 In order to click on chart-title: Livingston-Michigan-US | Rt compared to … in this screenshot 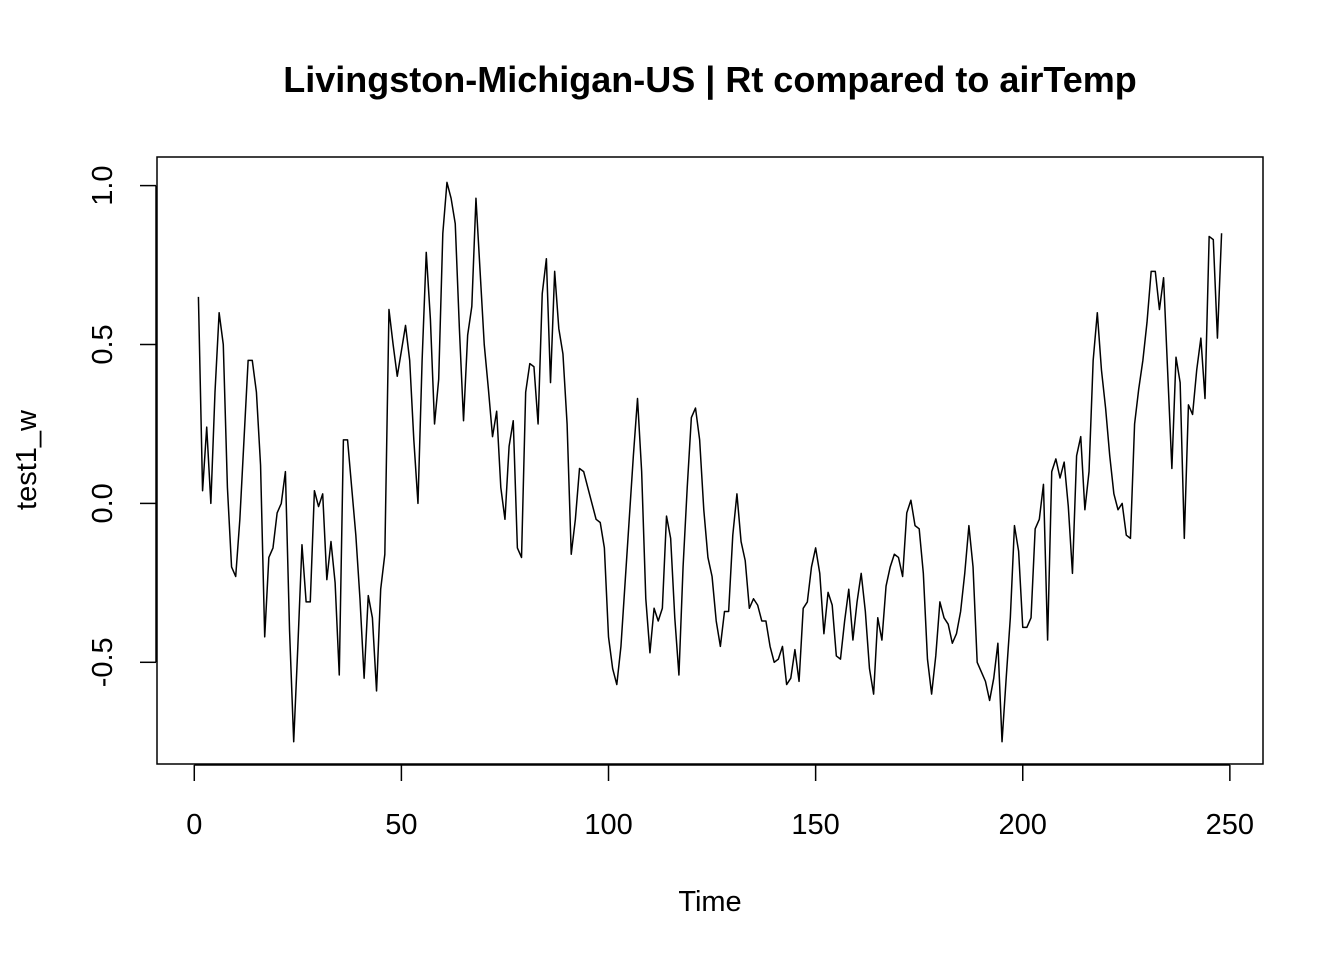, I will do `click(709, 80)`.